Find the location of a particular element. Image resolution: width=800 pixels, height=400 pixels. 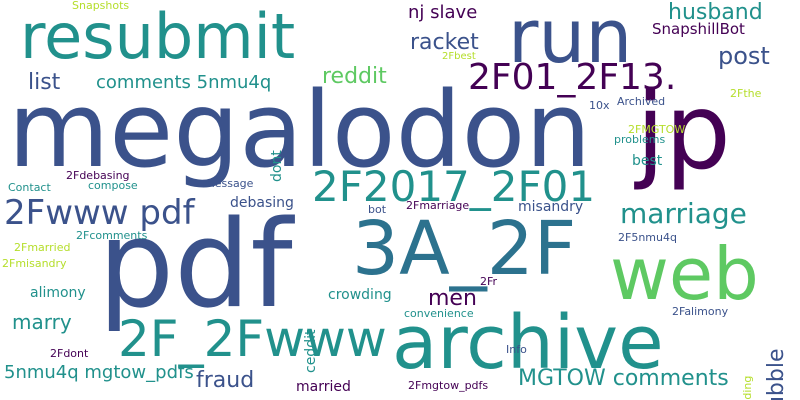

word-racket: racket is located at coordinates (444, 42).